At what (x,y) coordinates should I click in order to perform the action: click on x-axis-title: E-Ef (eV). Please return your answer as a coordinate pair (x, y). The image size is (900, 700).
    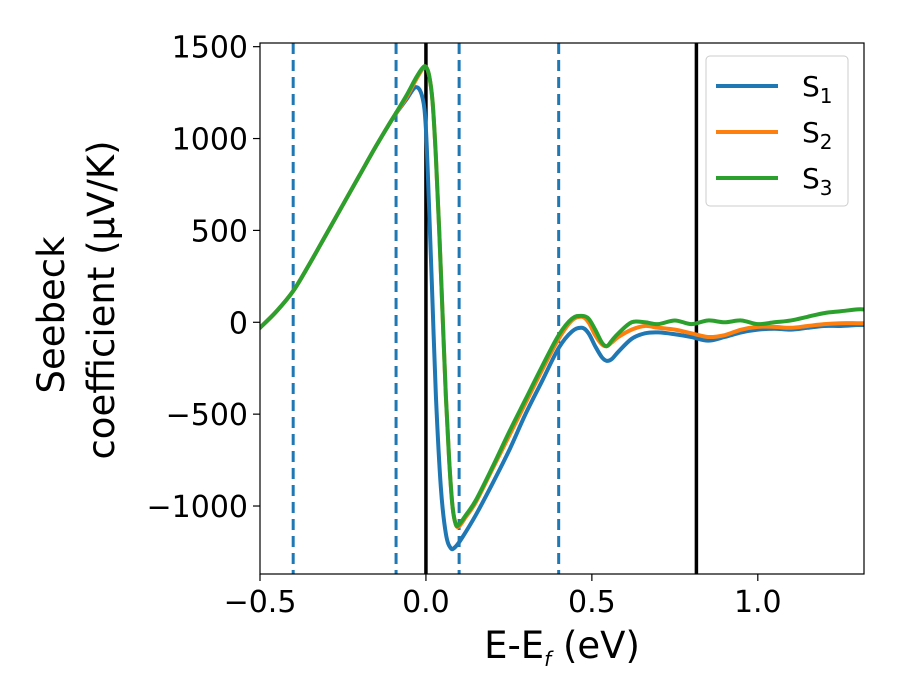
    Looking at the image, I should click on (562, 647).